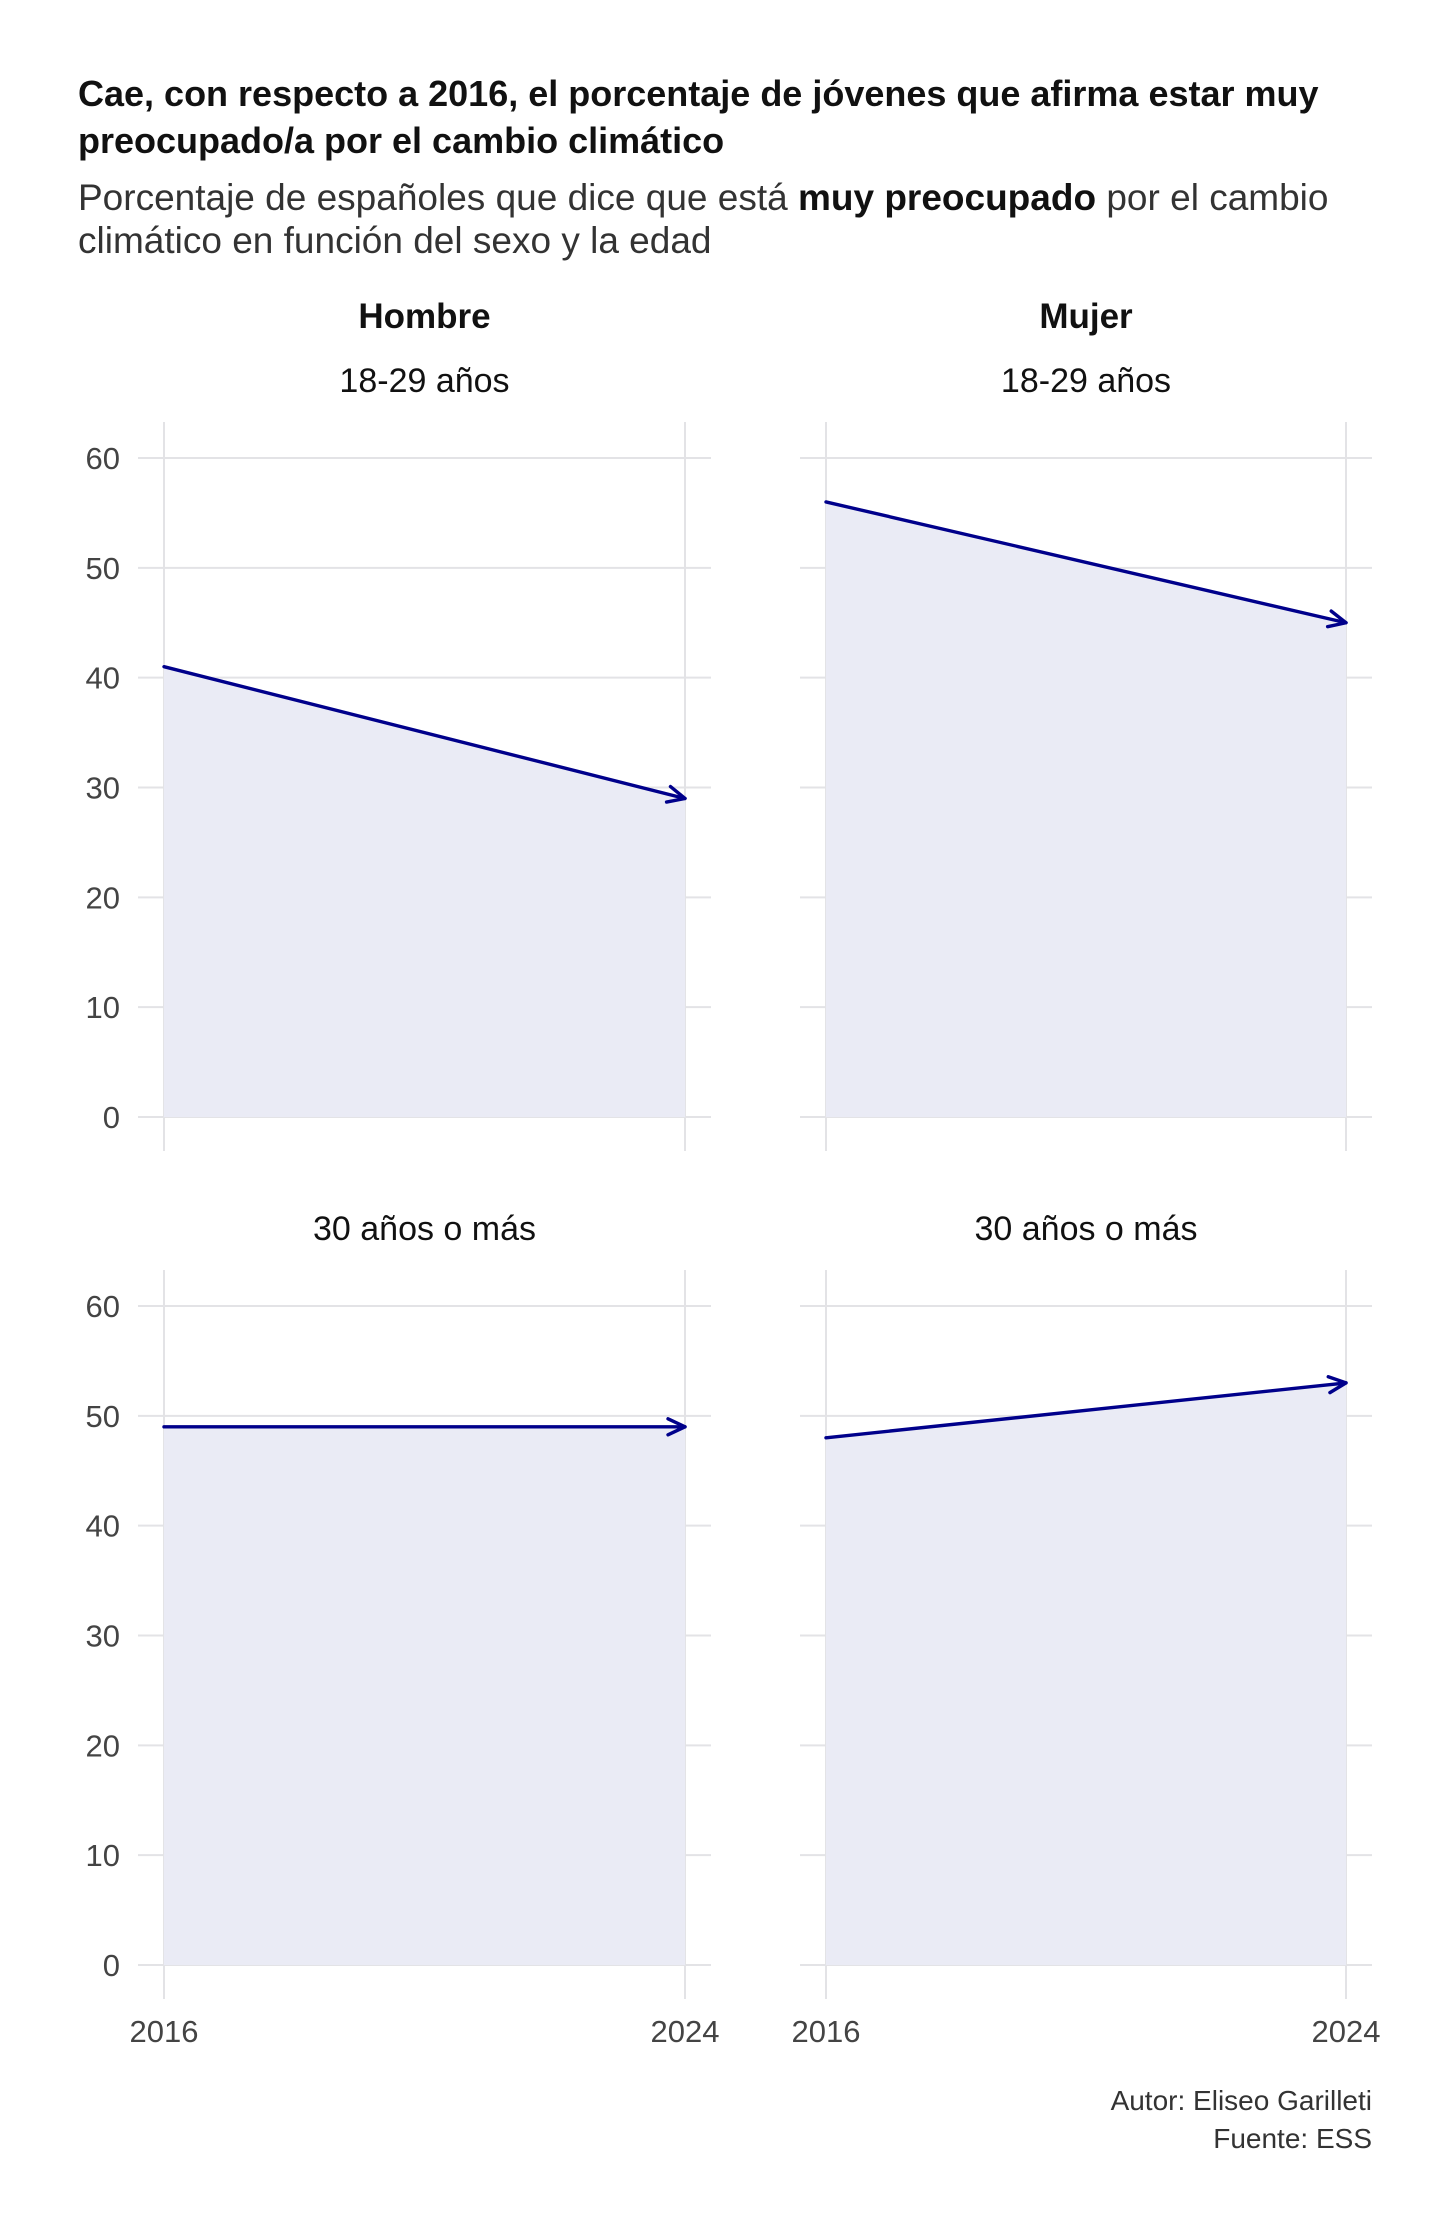 This screenshot has height=2240, width=1456. What do you see at coordinates (947, 197) in the screenshot?
I see `subtitle-emphasis: muy preocupado` at bounding box center [947, 197].